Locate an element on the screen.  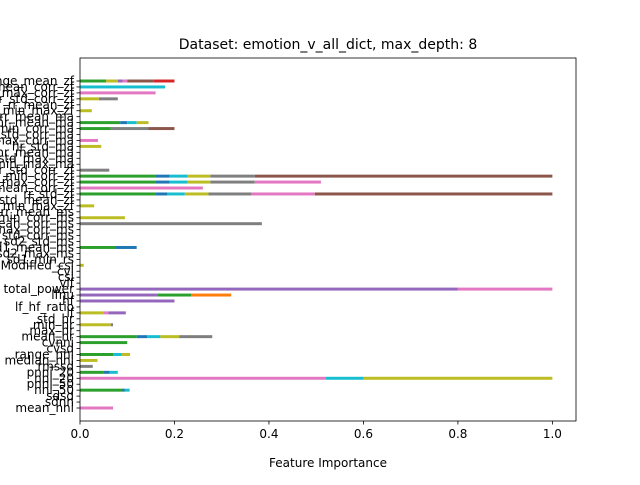
y-tick-label: rr_max_corr_zf is located at coordinates (37, 182).